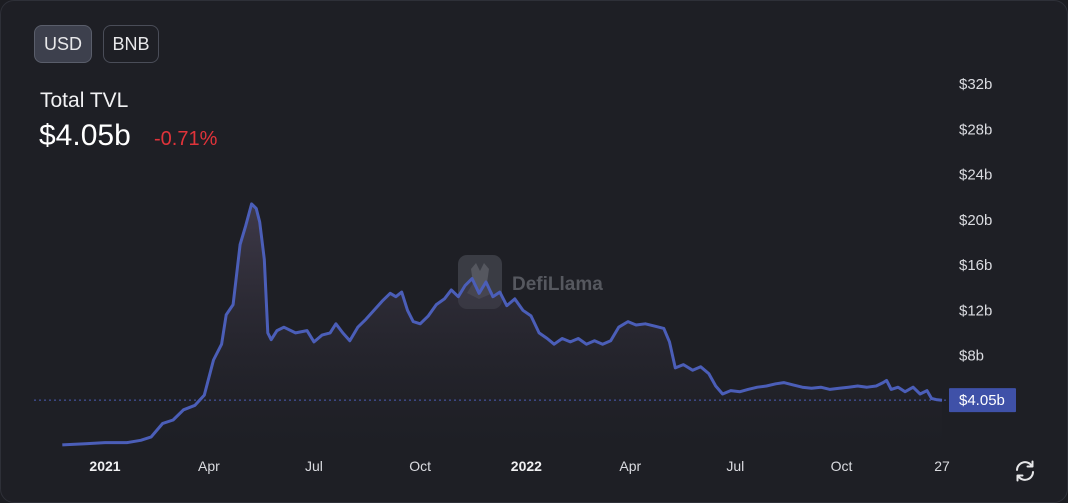 Image resolution: width=1068 pixels, height=503 pixels. I want to click on current-value-label: $4.05b, so click(982, 400).